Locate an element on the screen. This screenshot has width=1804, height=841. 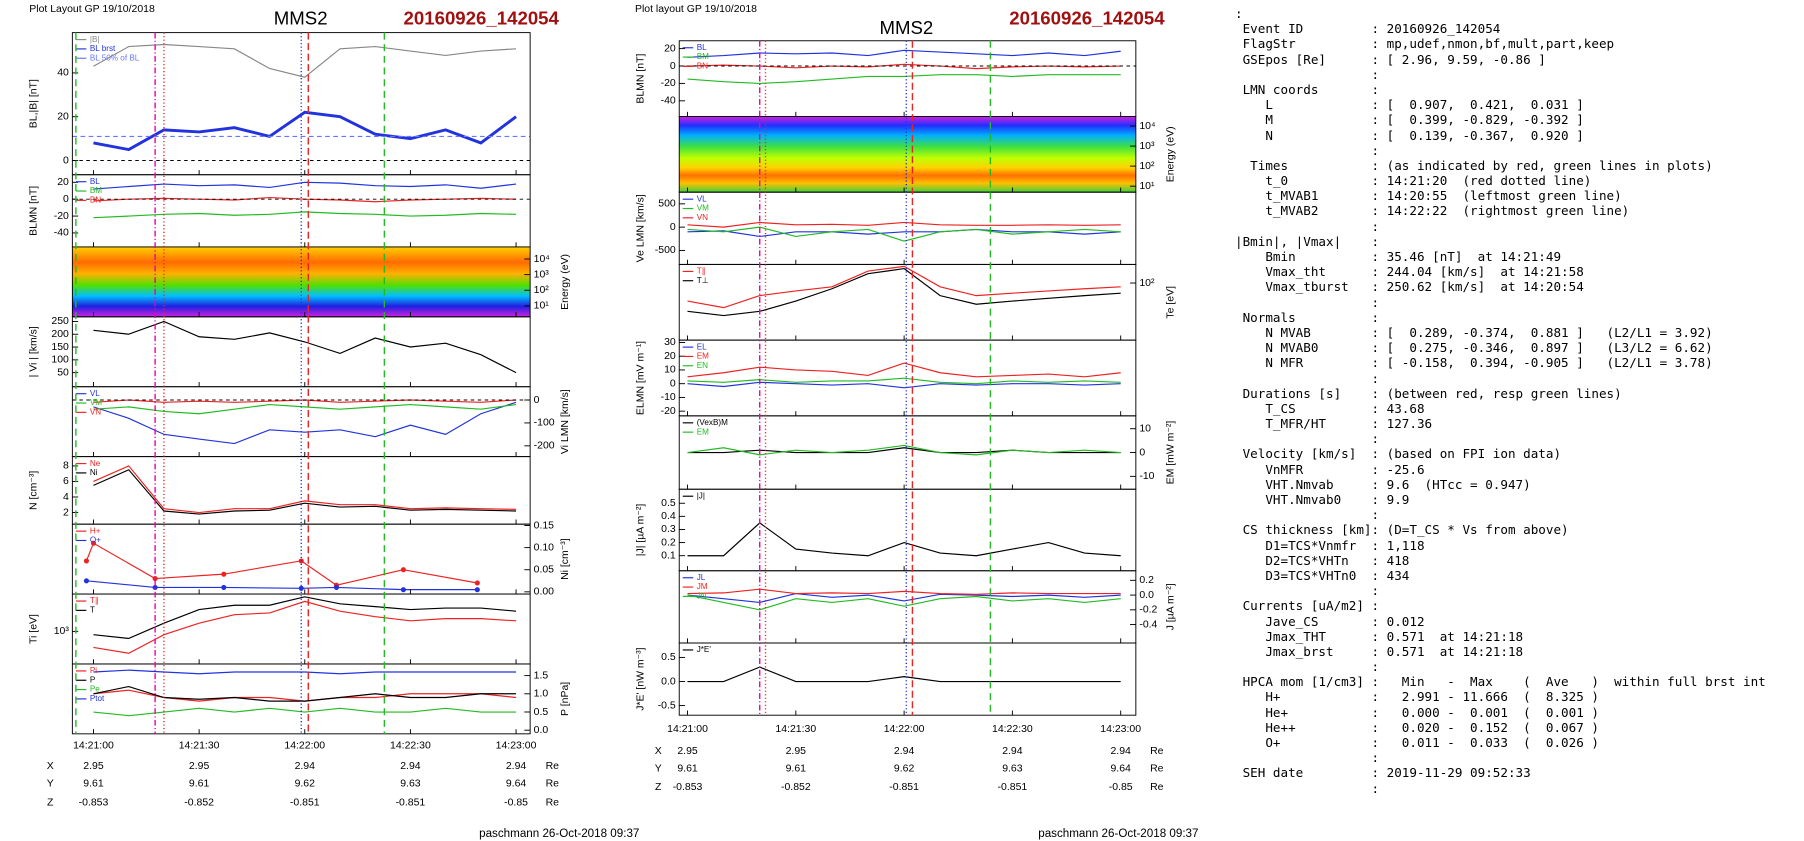
legend-label: BL brst is located at coordinates (103, 48).